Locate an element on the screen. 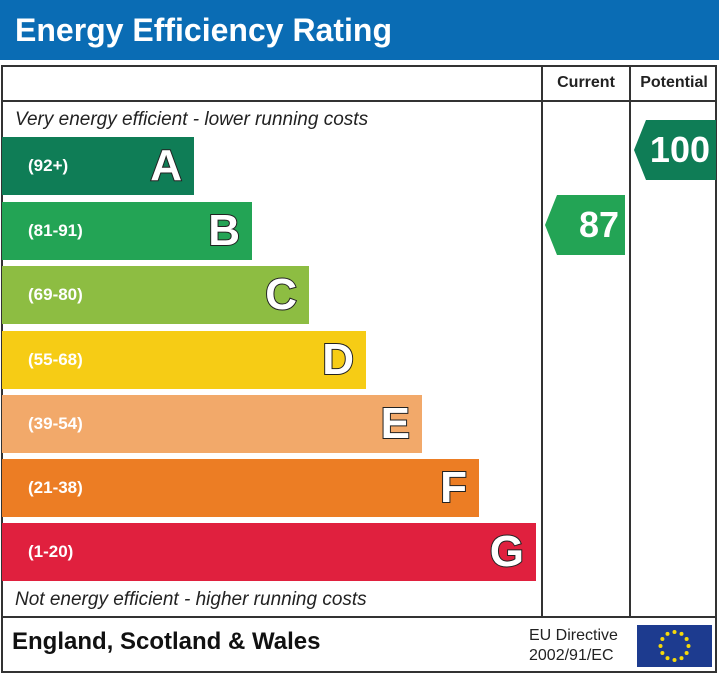  header-divider is located at coordinates (359, 101).